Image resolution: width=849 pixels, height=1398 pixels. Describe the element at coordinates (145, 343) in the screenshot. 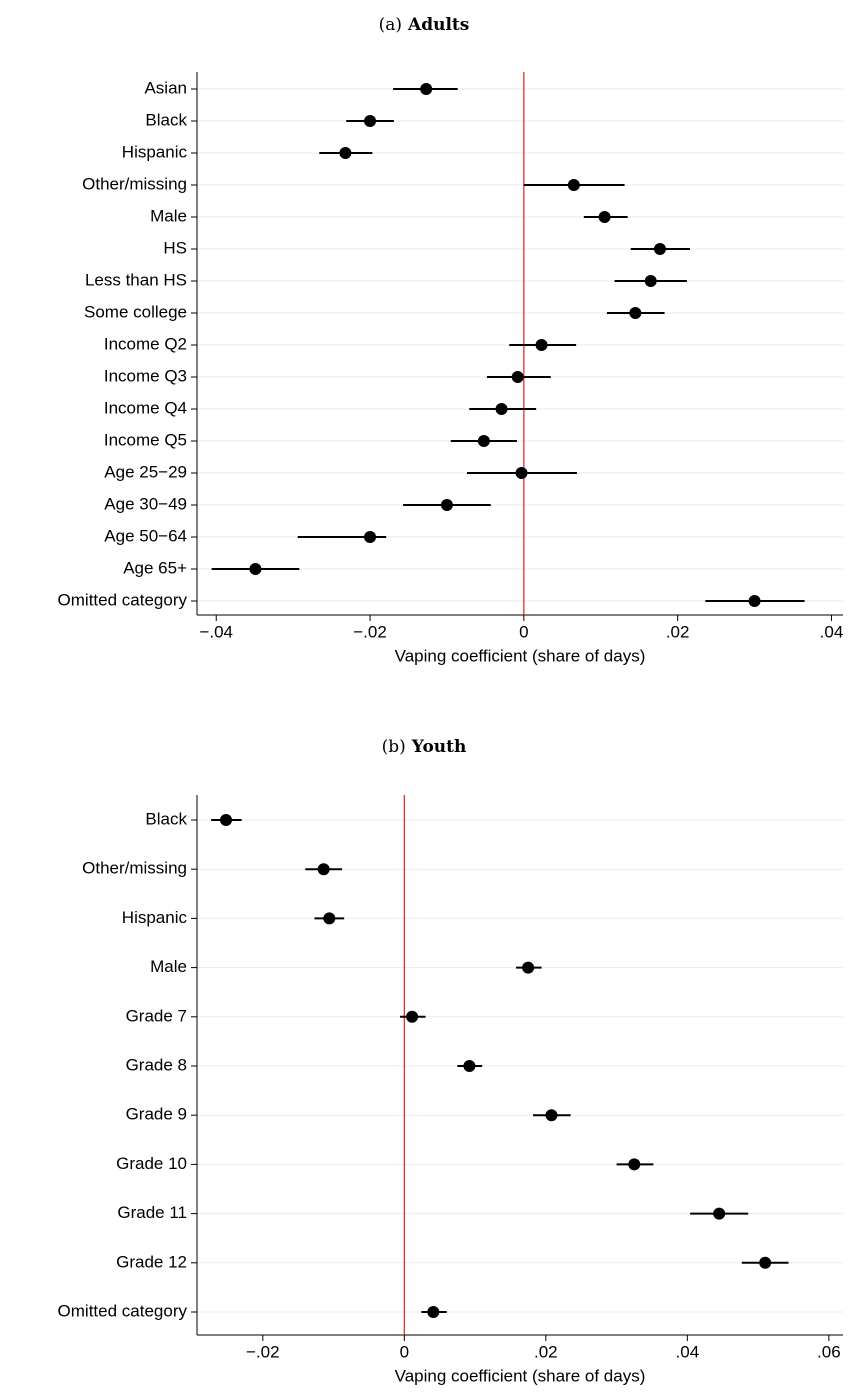

I see `y-tick-label: Income Q2` at that location.